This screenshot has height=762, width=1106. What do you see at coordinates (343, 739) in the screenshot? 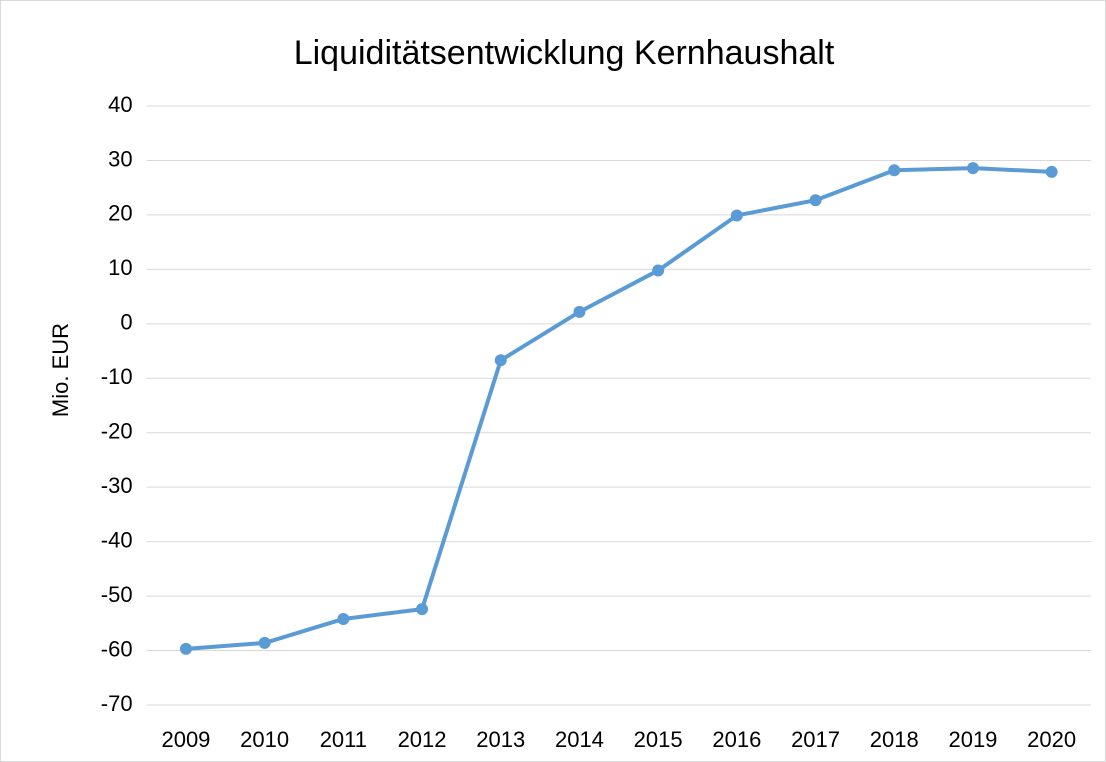
I see `x-tick-label: 2011` at bounding box center [343, 739].